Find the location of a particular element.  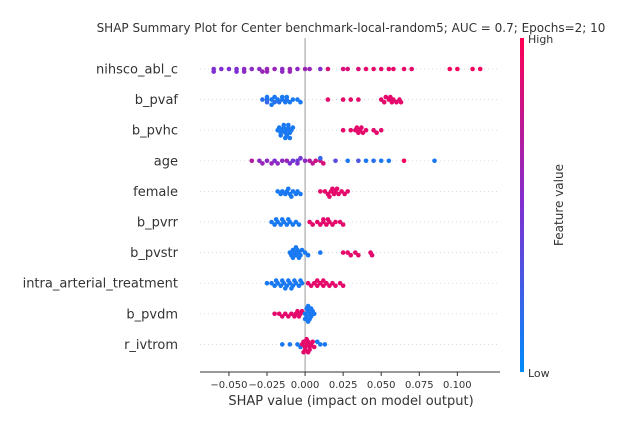

feature-label: r_ivtrom is located at coordinates (151, 345).